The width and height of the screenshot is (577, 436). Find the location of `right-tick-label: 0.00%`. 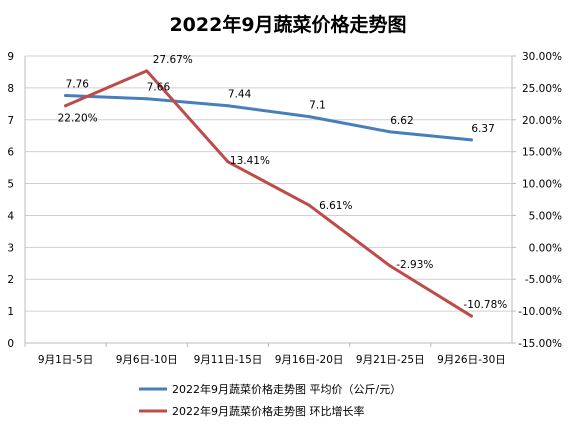

right-tick-label: 0.00% is located at coordinates (545, 248).